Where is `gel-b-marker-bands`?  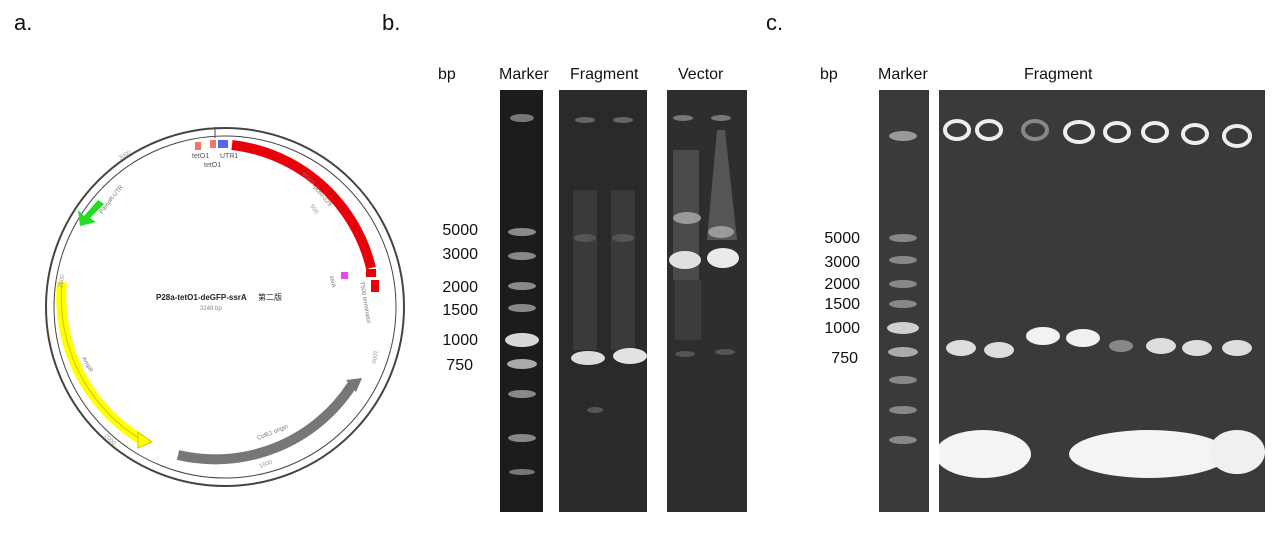
gel-b-marker-bands is located at coordinates (522, 294).